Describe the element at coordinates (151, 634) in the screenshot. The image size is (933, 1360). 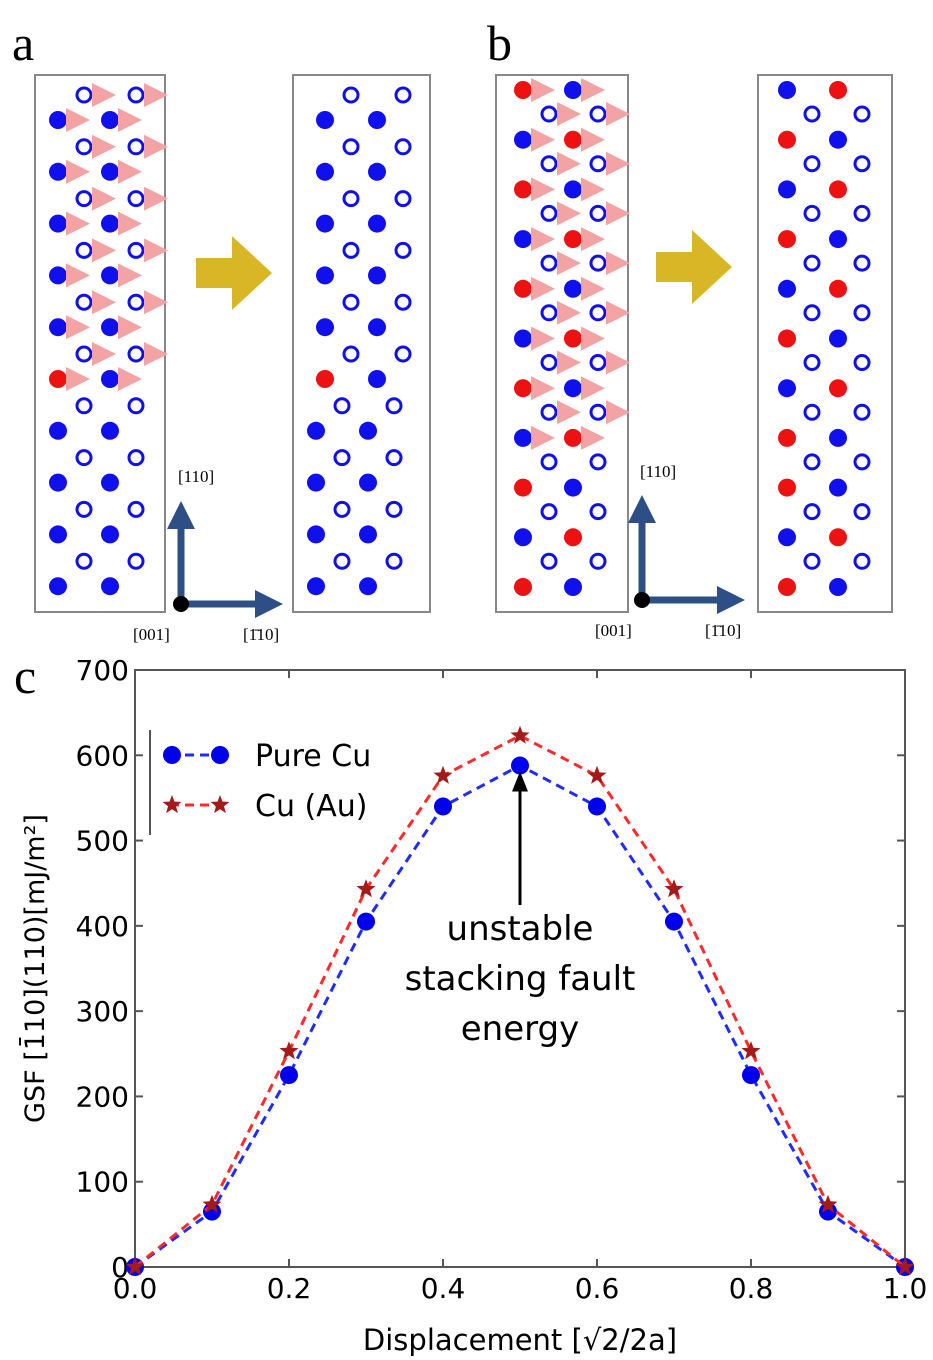
I see `axis-label: [001]` at that location.